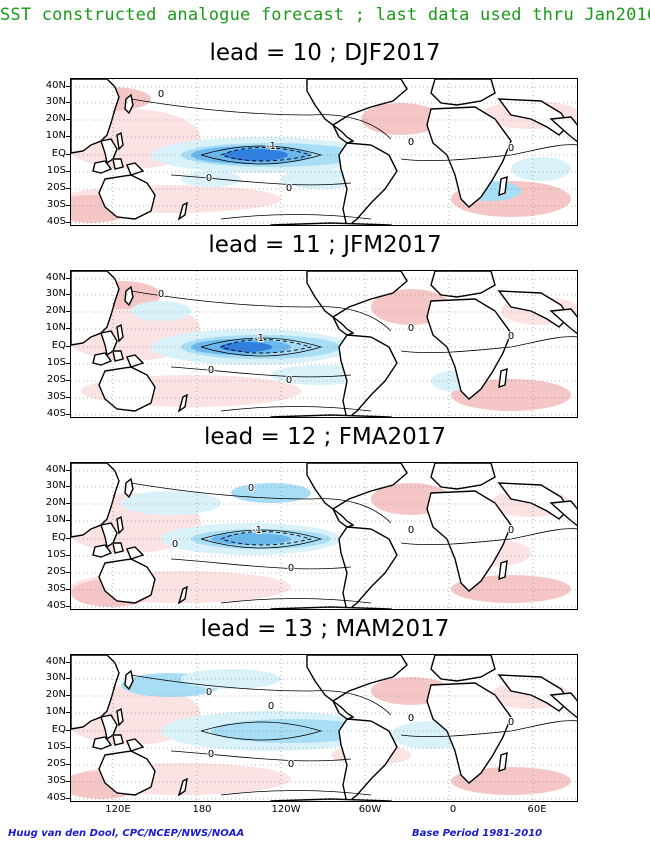  I want to click on lon-tick-120w: 120W, so click(286, 809).